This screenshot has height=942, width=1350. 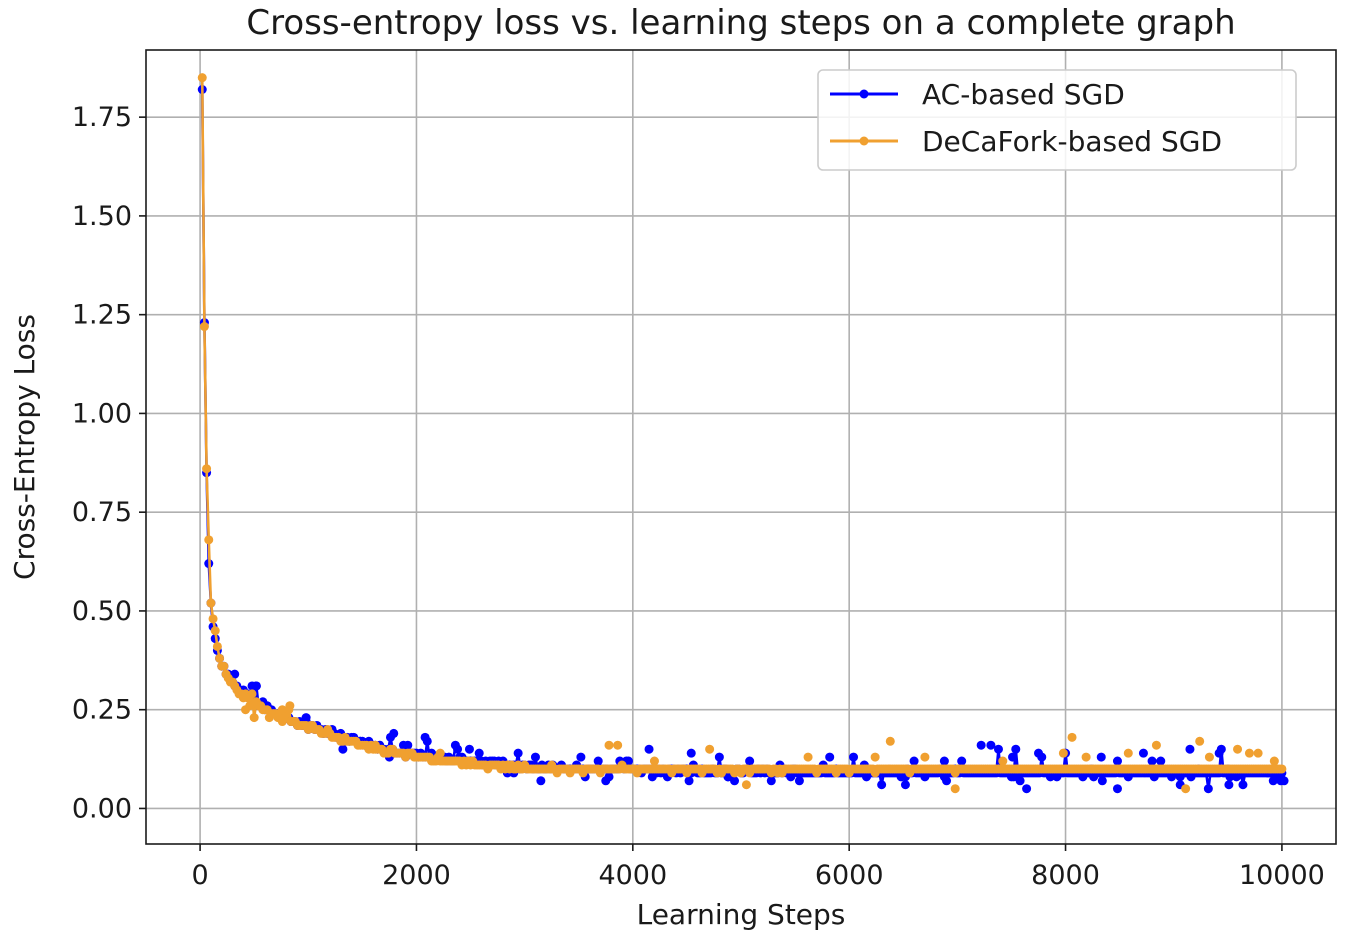 I want to click on y-tick-label: 0.00, so click(x=102, y=808).